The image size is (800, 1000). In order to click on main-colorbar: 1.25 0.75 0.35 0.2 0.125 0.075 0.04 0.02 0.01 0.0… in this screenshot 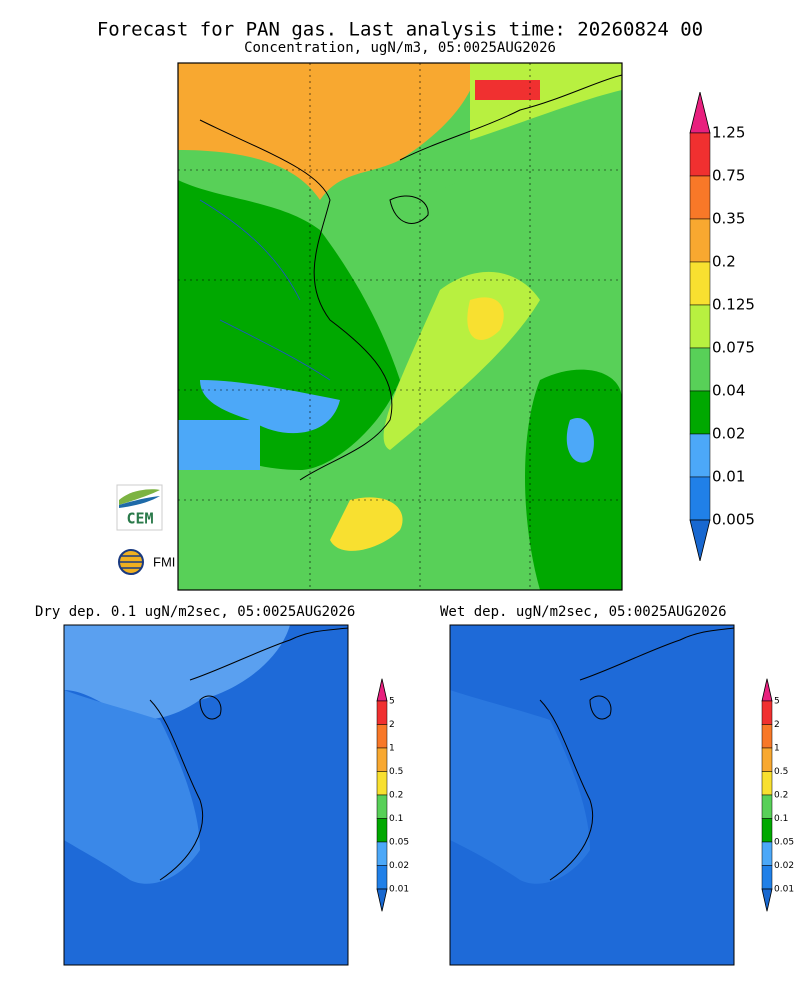, I will do `click(722, 326)`.